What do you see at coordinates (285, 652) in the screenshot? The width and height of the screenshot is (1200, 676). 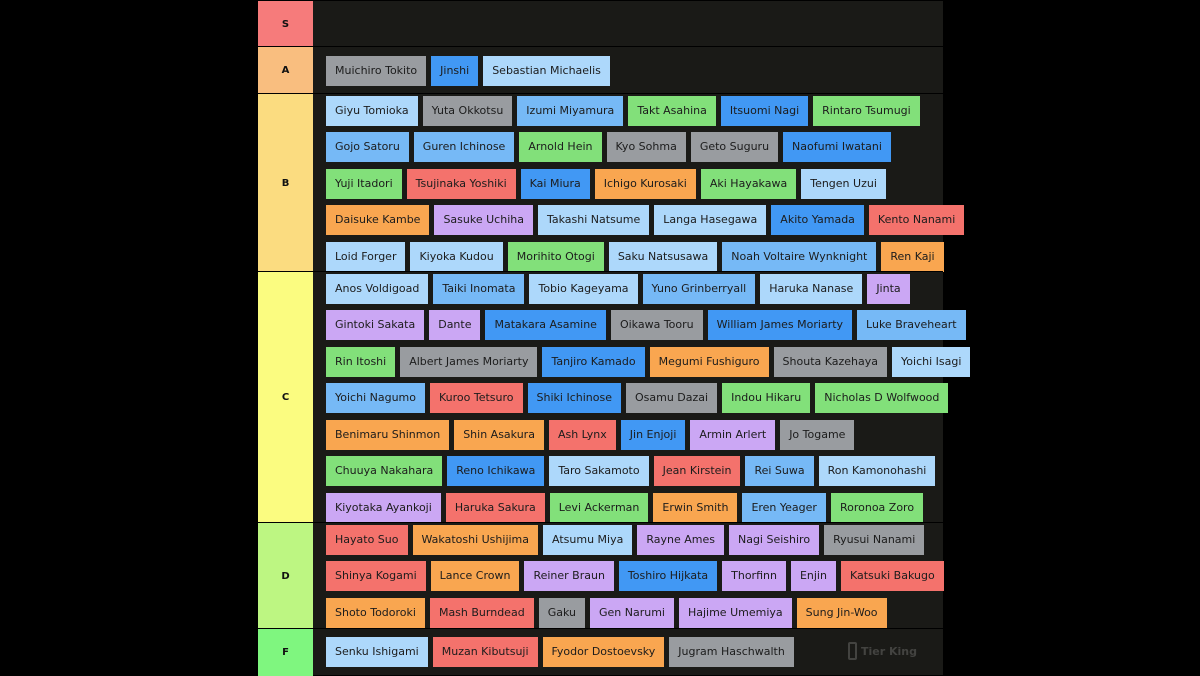 I see `tier-label-f: F` at bounding box center [285, 652].